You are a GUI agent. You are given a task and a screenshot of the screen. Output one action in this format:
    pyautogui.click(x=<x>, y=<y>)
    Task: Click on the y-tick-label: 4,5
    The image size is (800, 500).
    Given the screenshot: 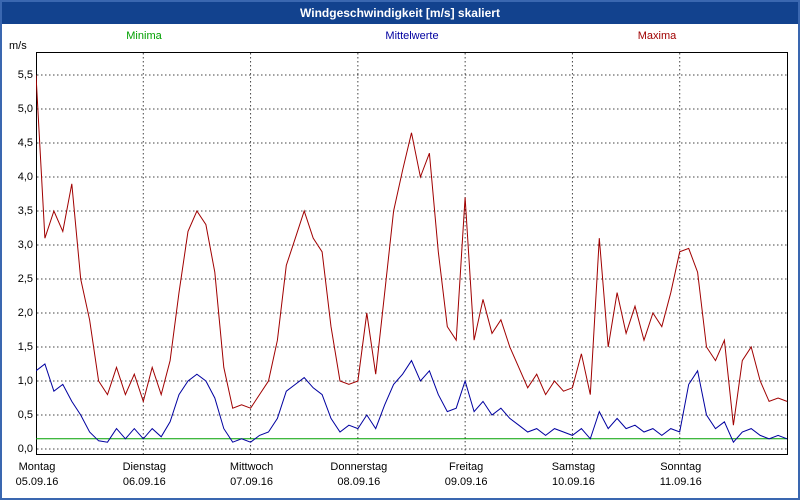 What is the action you would take?
    pyautogui.click(x=25, y=143)
    